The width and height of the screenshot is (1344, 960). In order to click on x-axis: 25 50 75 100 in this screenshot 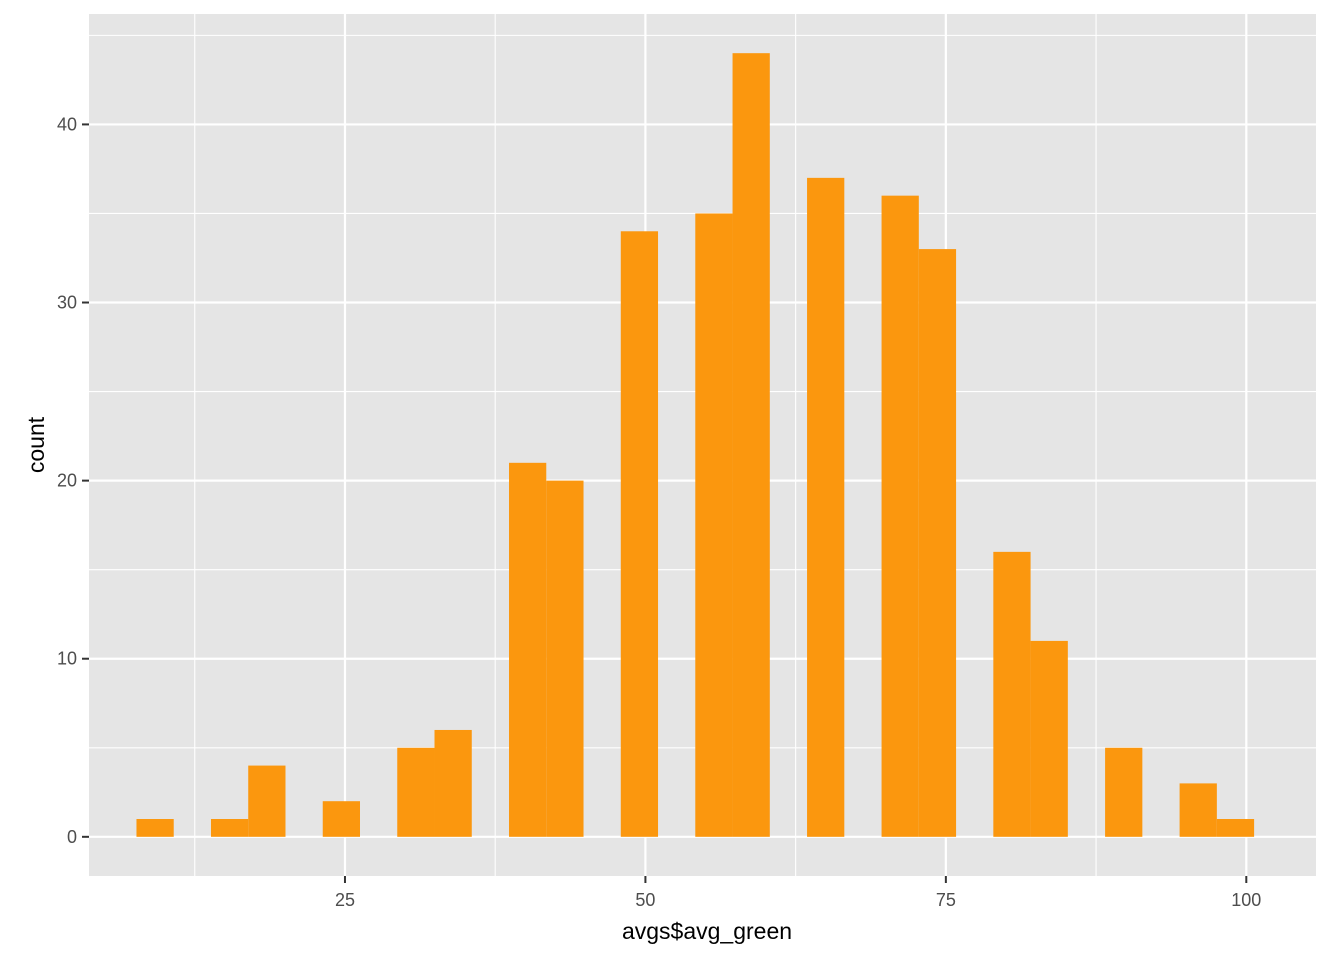, I will do `click(798, 893)`.